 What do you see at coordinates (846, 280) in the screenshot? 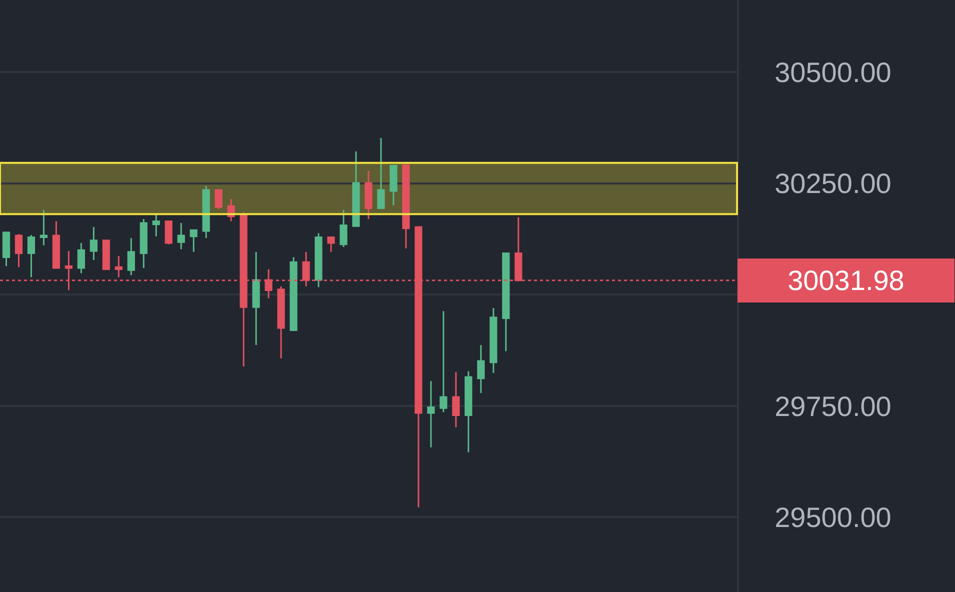
I see `ref-line-label: 30031.98` at bounding box center [846, 280].